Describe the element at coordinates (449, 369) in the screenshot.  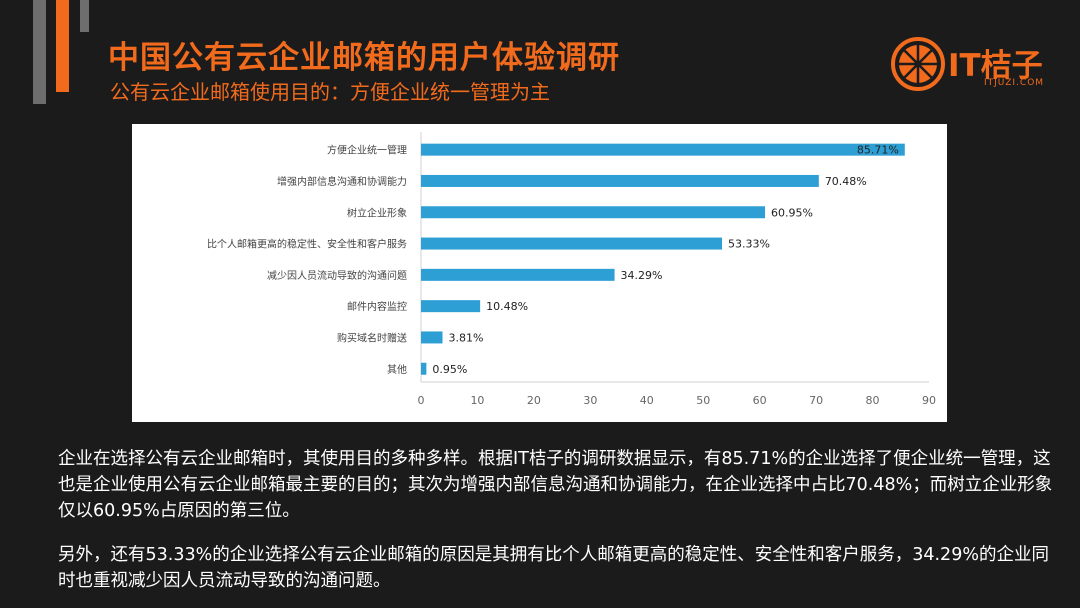
I see `bar-value-label: 0.95%` at that location.